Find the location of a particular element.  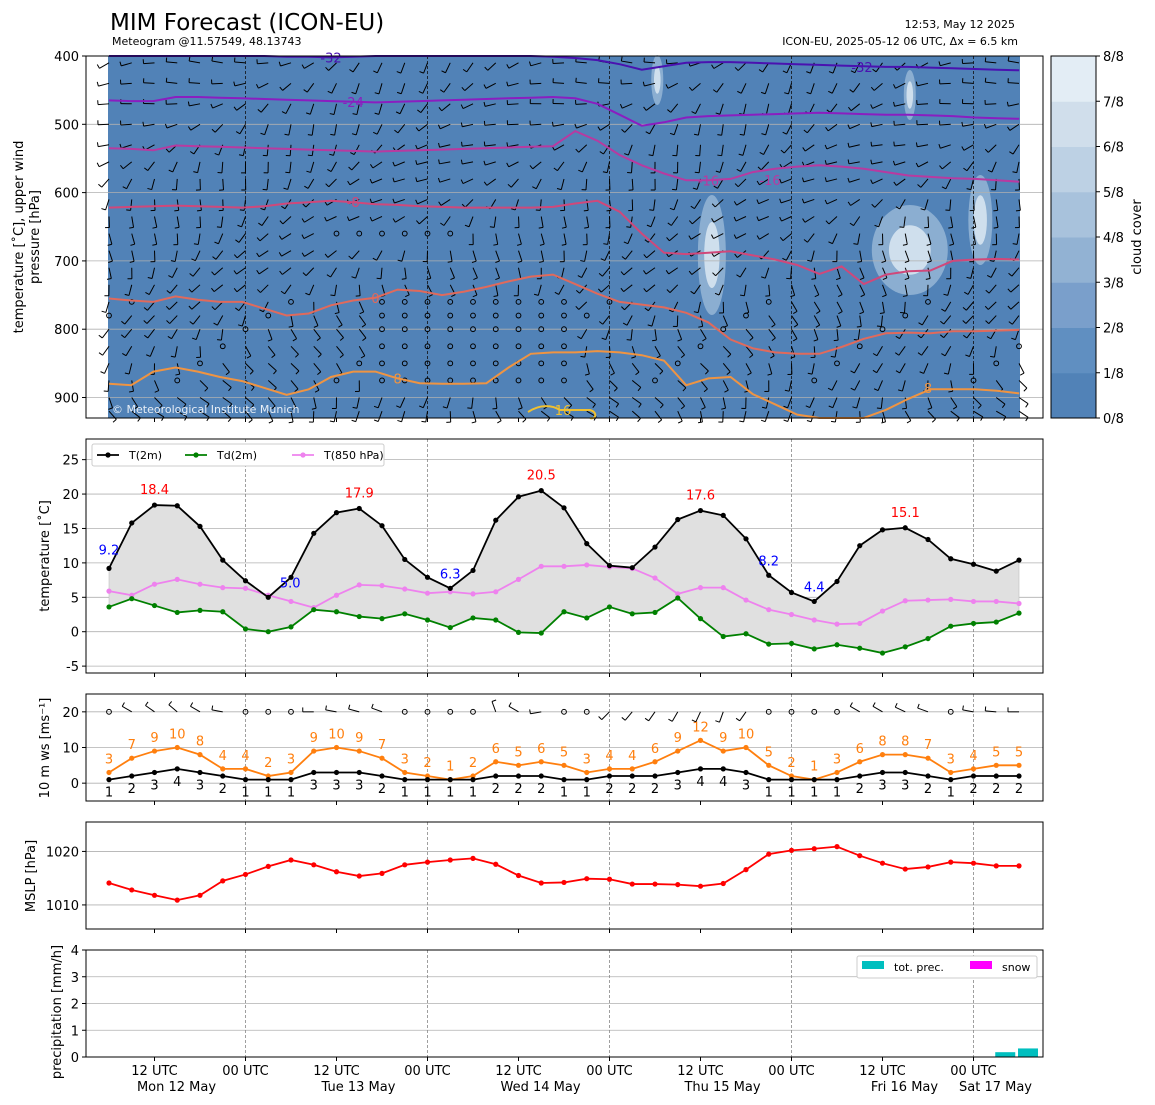

gust-value-label: 1 is located at coordinates (450, 767).